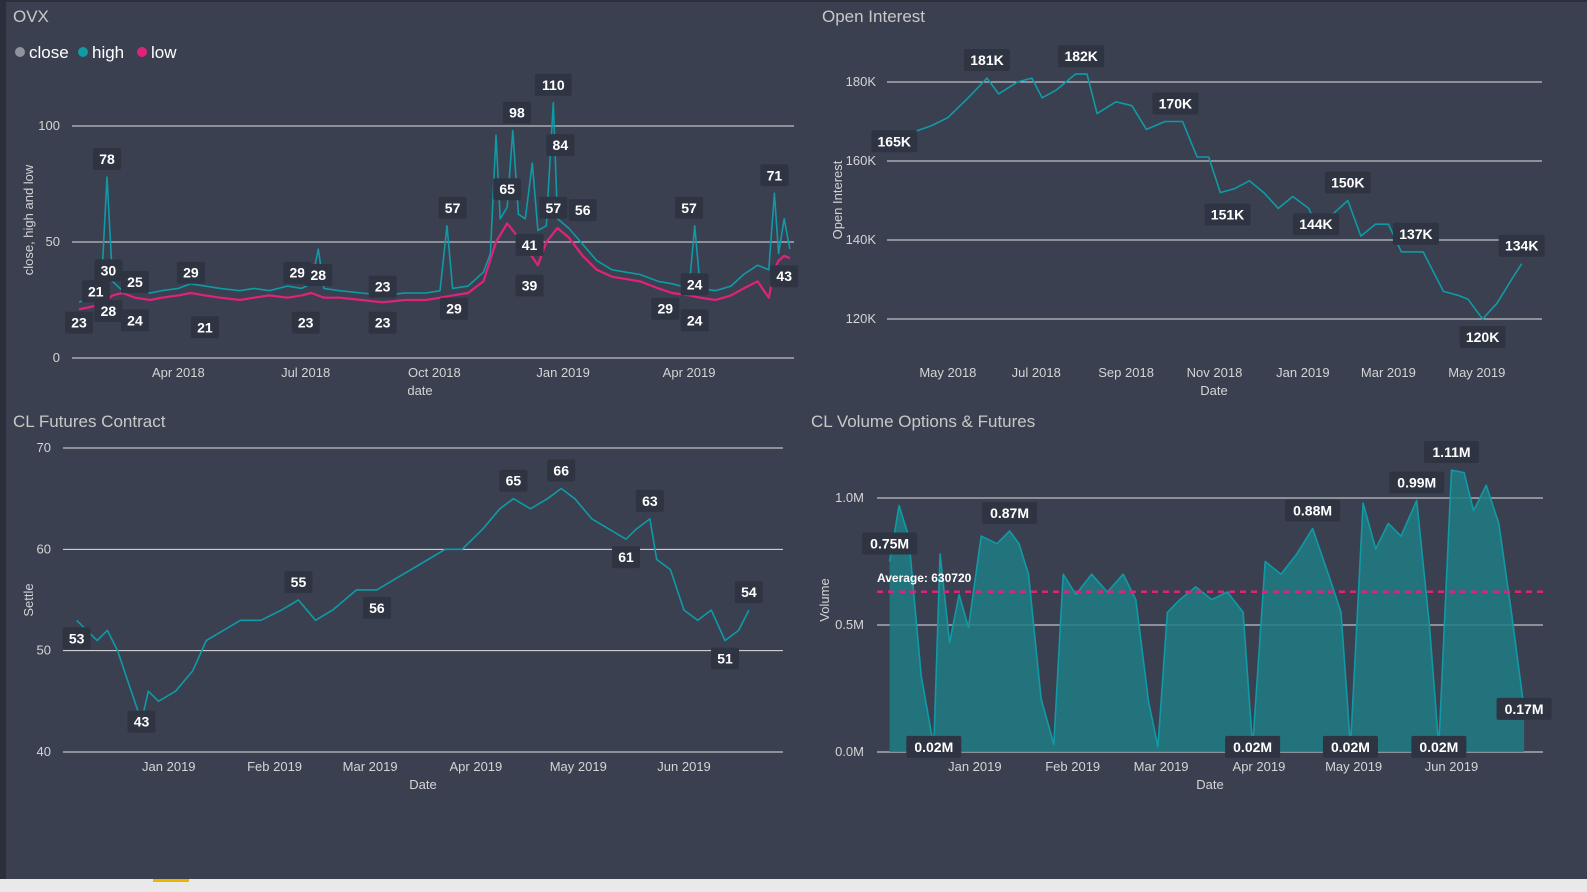 This screenshot has width=1587, height=892. I want to click on data-label-text: 0.17M, so click(1524, 709).